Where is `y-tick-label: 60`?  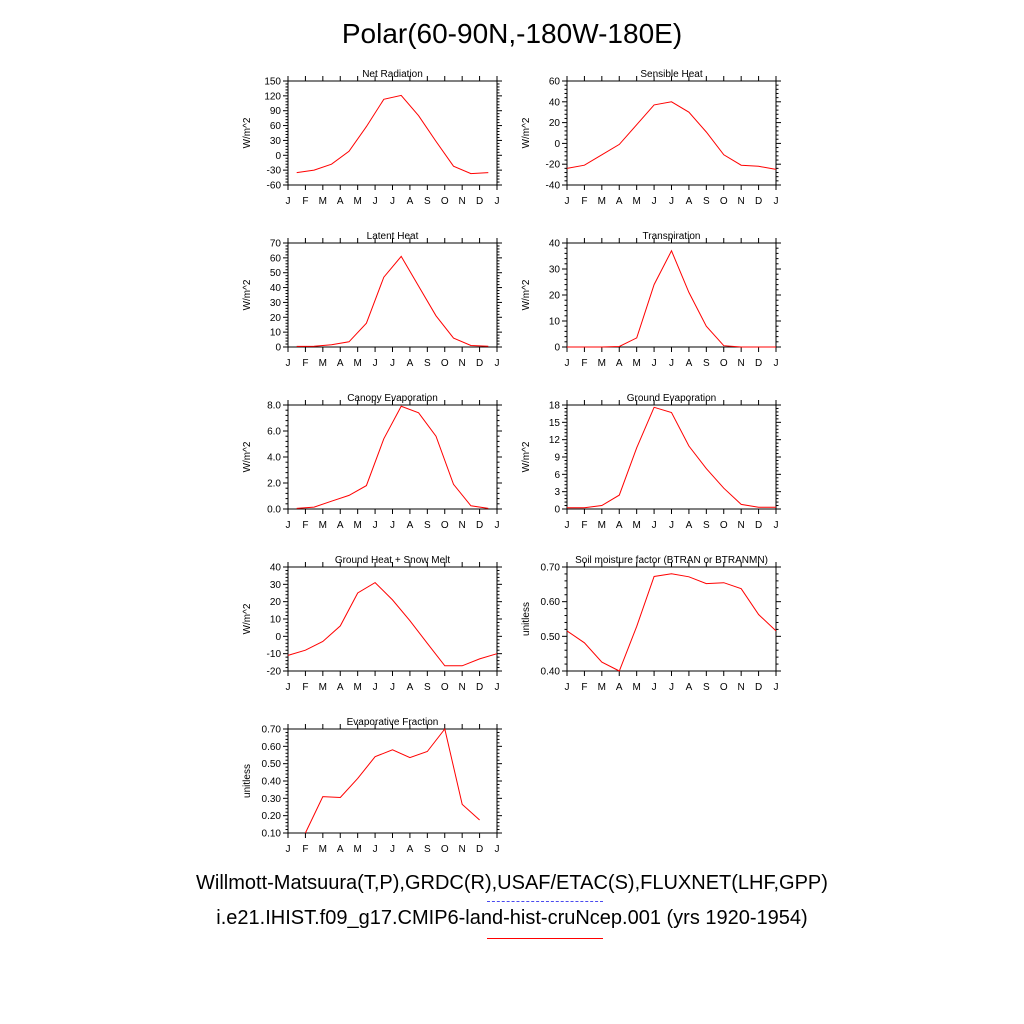
y-tick-label: 60 is located at coordinates (276, 258).